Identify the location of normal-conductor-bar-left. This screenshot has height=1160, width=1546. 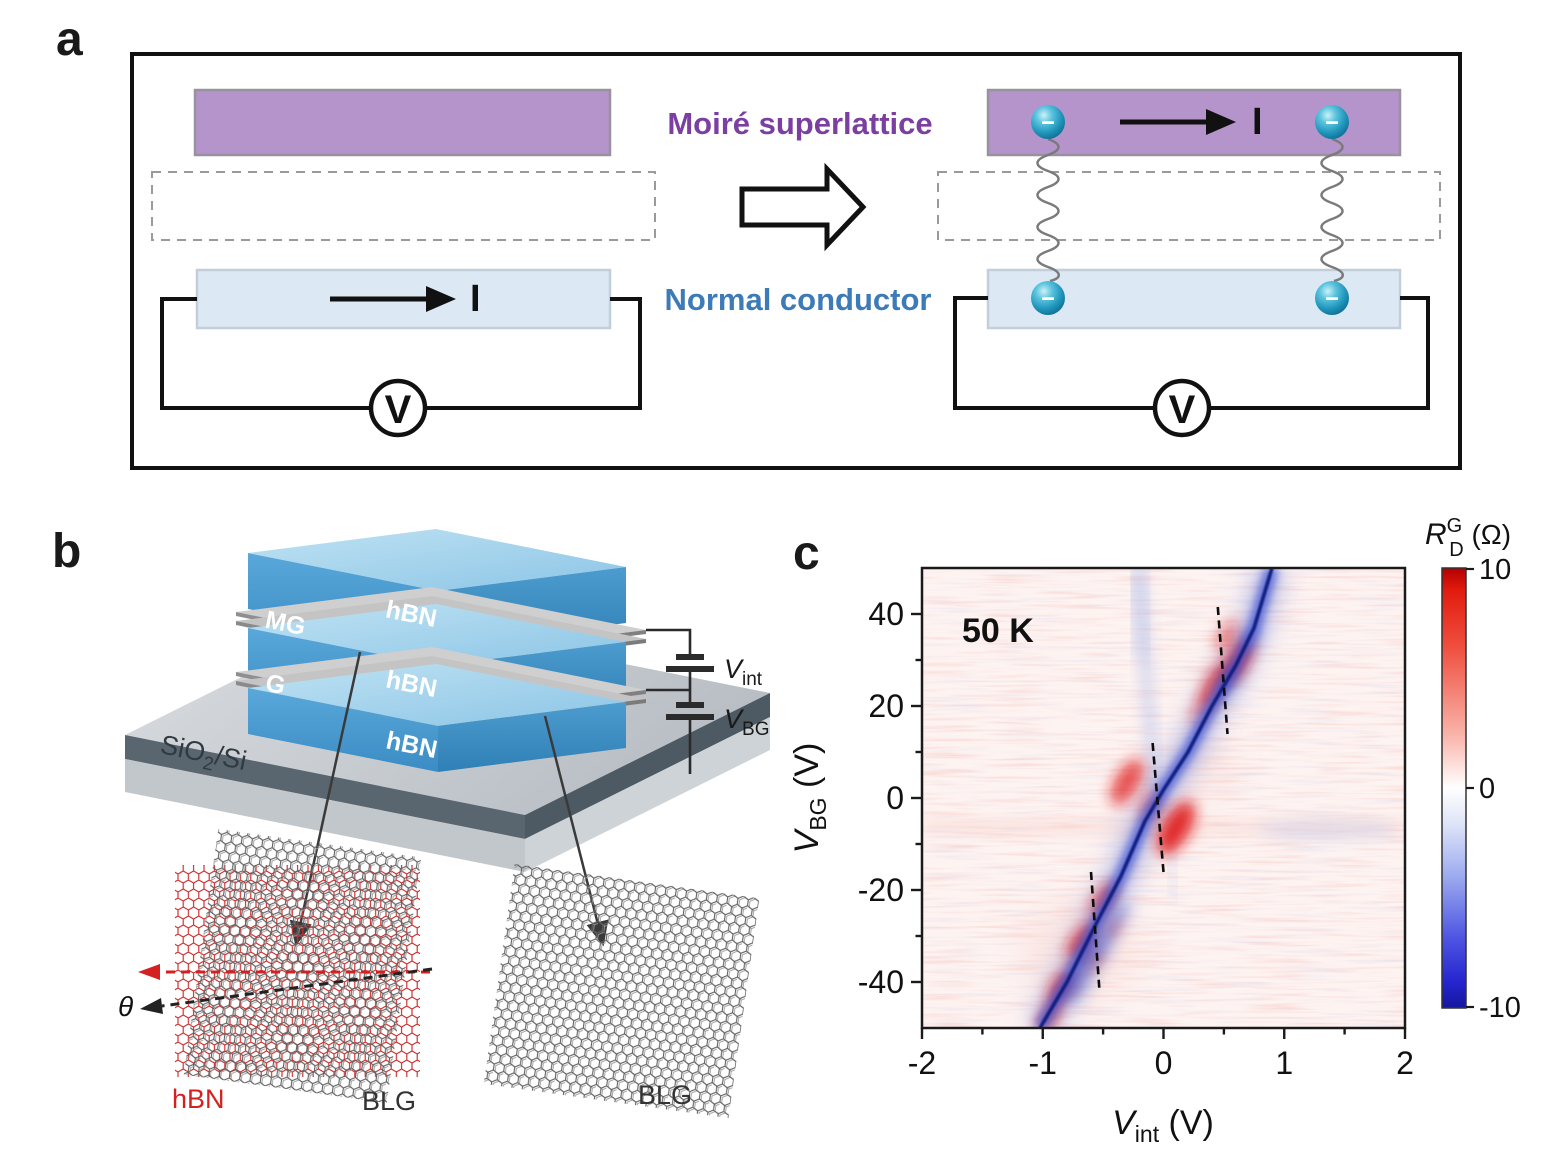
(403, 299).